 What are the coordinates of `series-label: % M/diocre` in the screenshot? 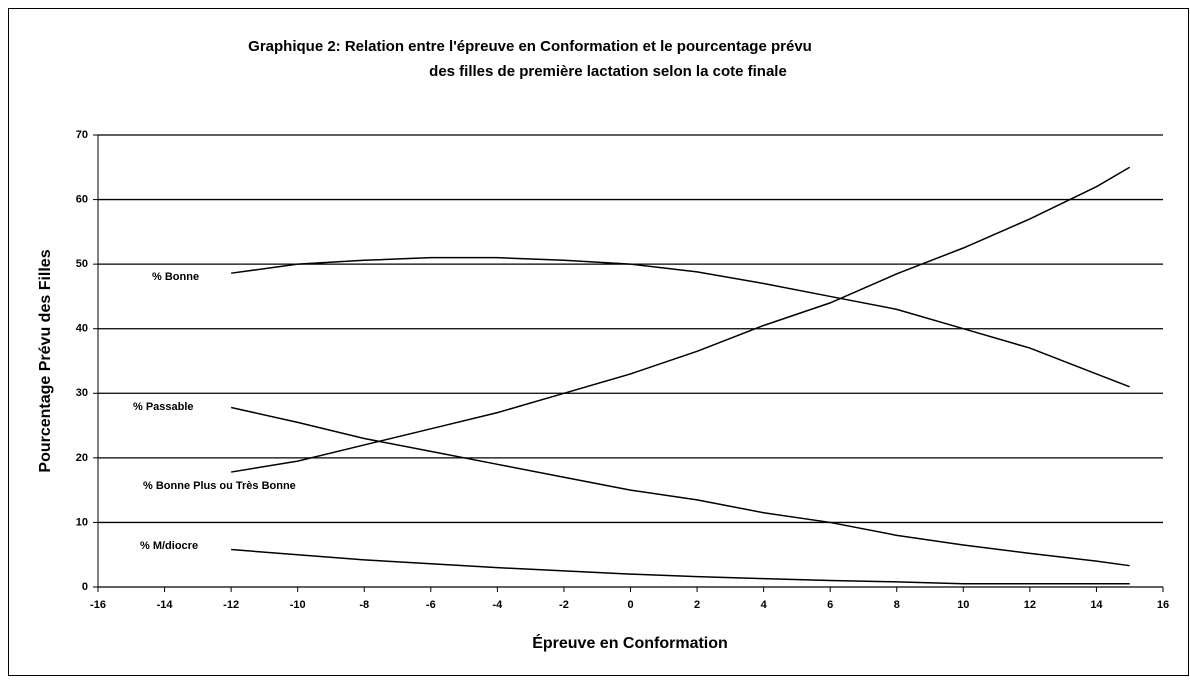 It's located at (169, 546).